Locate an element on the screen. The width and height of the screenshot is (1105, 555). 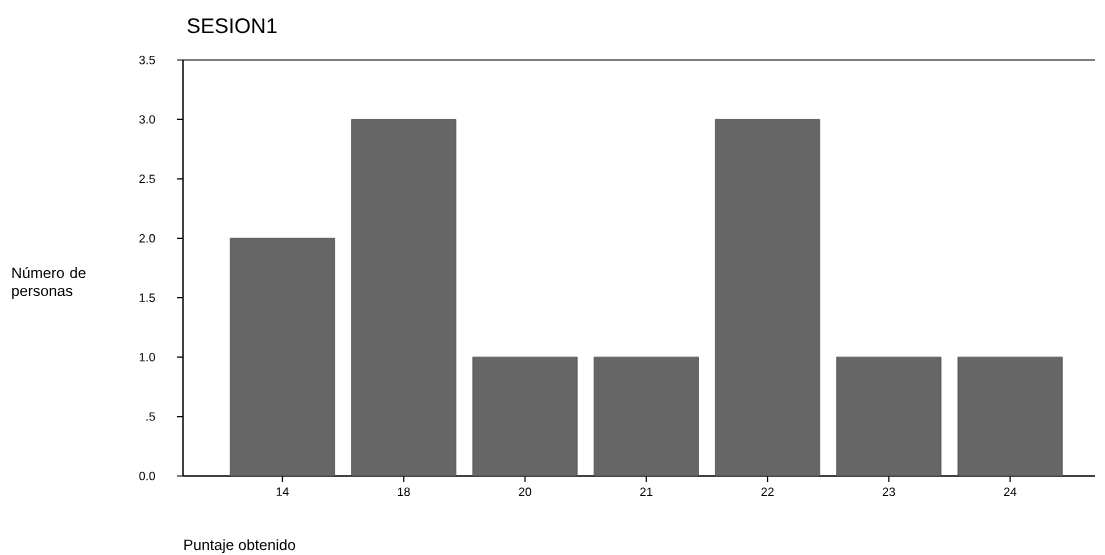
x-tick-label: 20 is located at coordinates (525, 492).